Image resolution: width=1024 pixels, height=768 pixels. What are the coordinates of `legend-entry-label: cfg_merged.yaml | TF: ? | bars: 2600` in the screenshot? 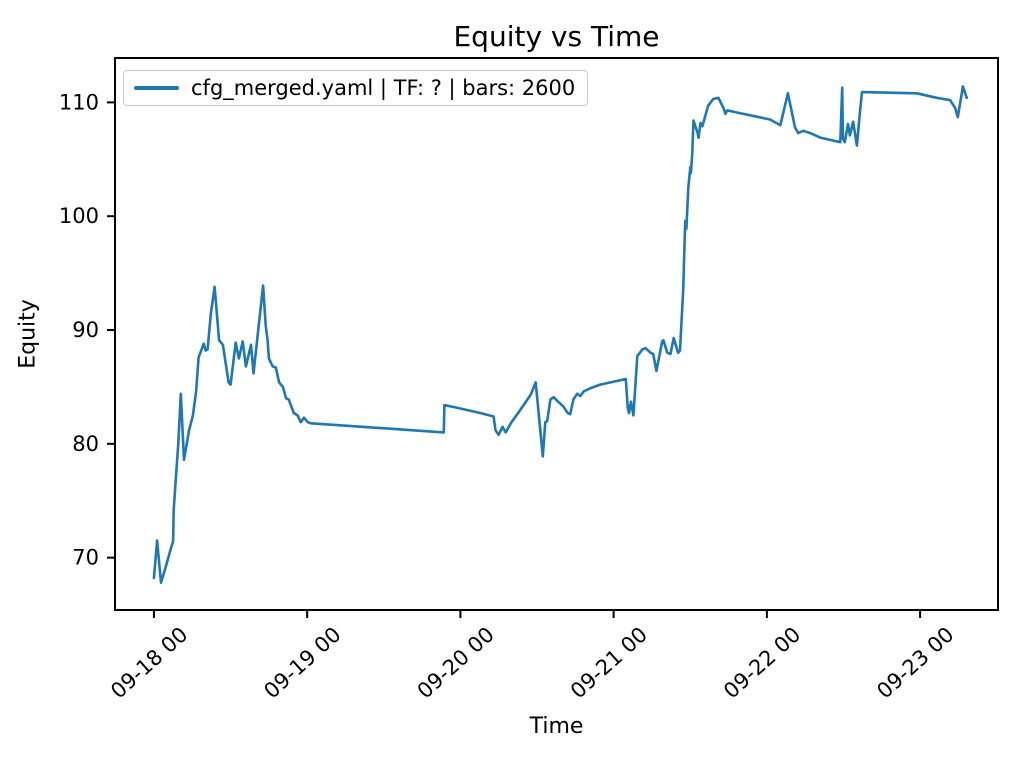 It's located at (383, 88).